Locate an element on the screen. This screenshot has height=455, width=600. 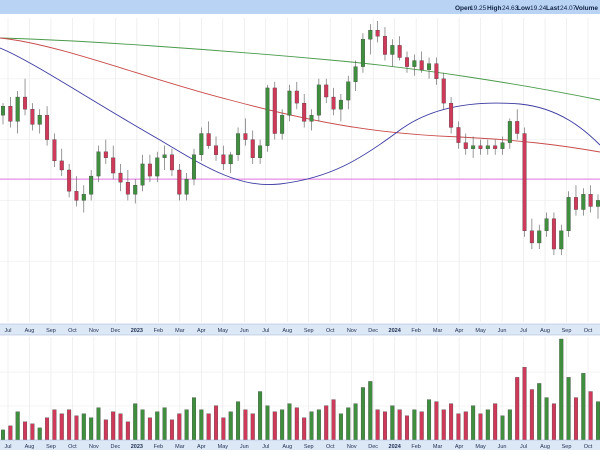
volume-axis-strip is located at coordinates (300, 445).